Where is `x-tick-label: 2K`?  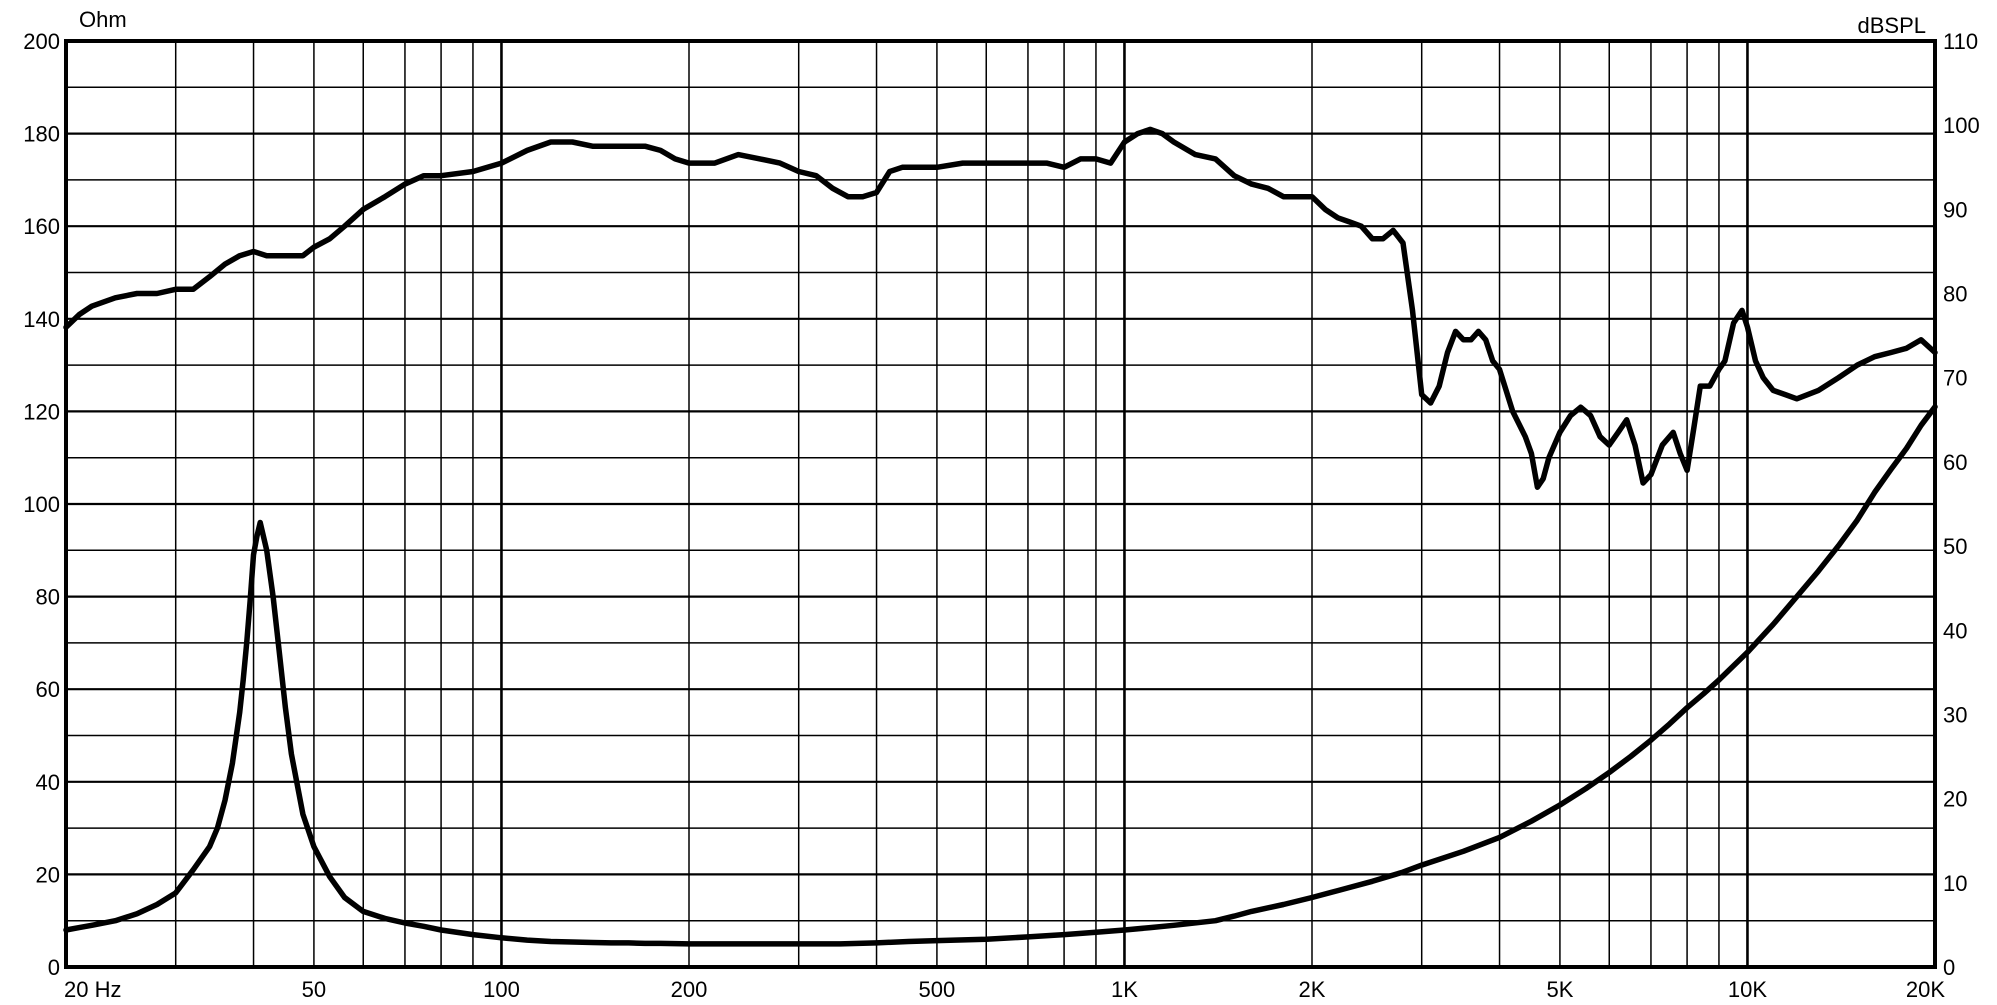
x-tick-label: 2K is located at coordinates (1312, 989).